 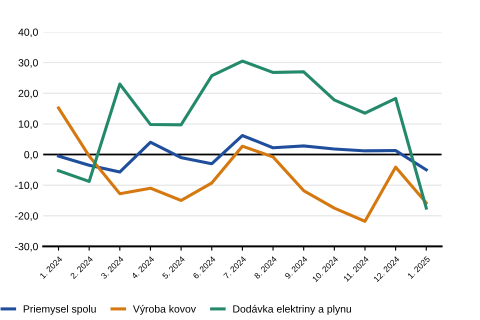 What do you see at coordinates (26, 186) in the screenshot?
I see `y-tick-label: -10,0` at bounding box center [26, 186].